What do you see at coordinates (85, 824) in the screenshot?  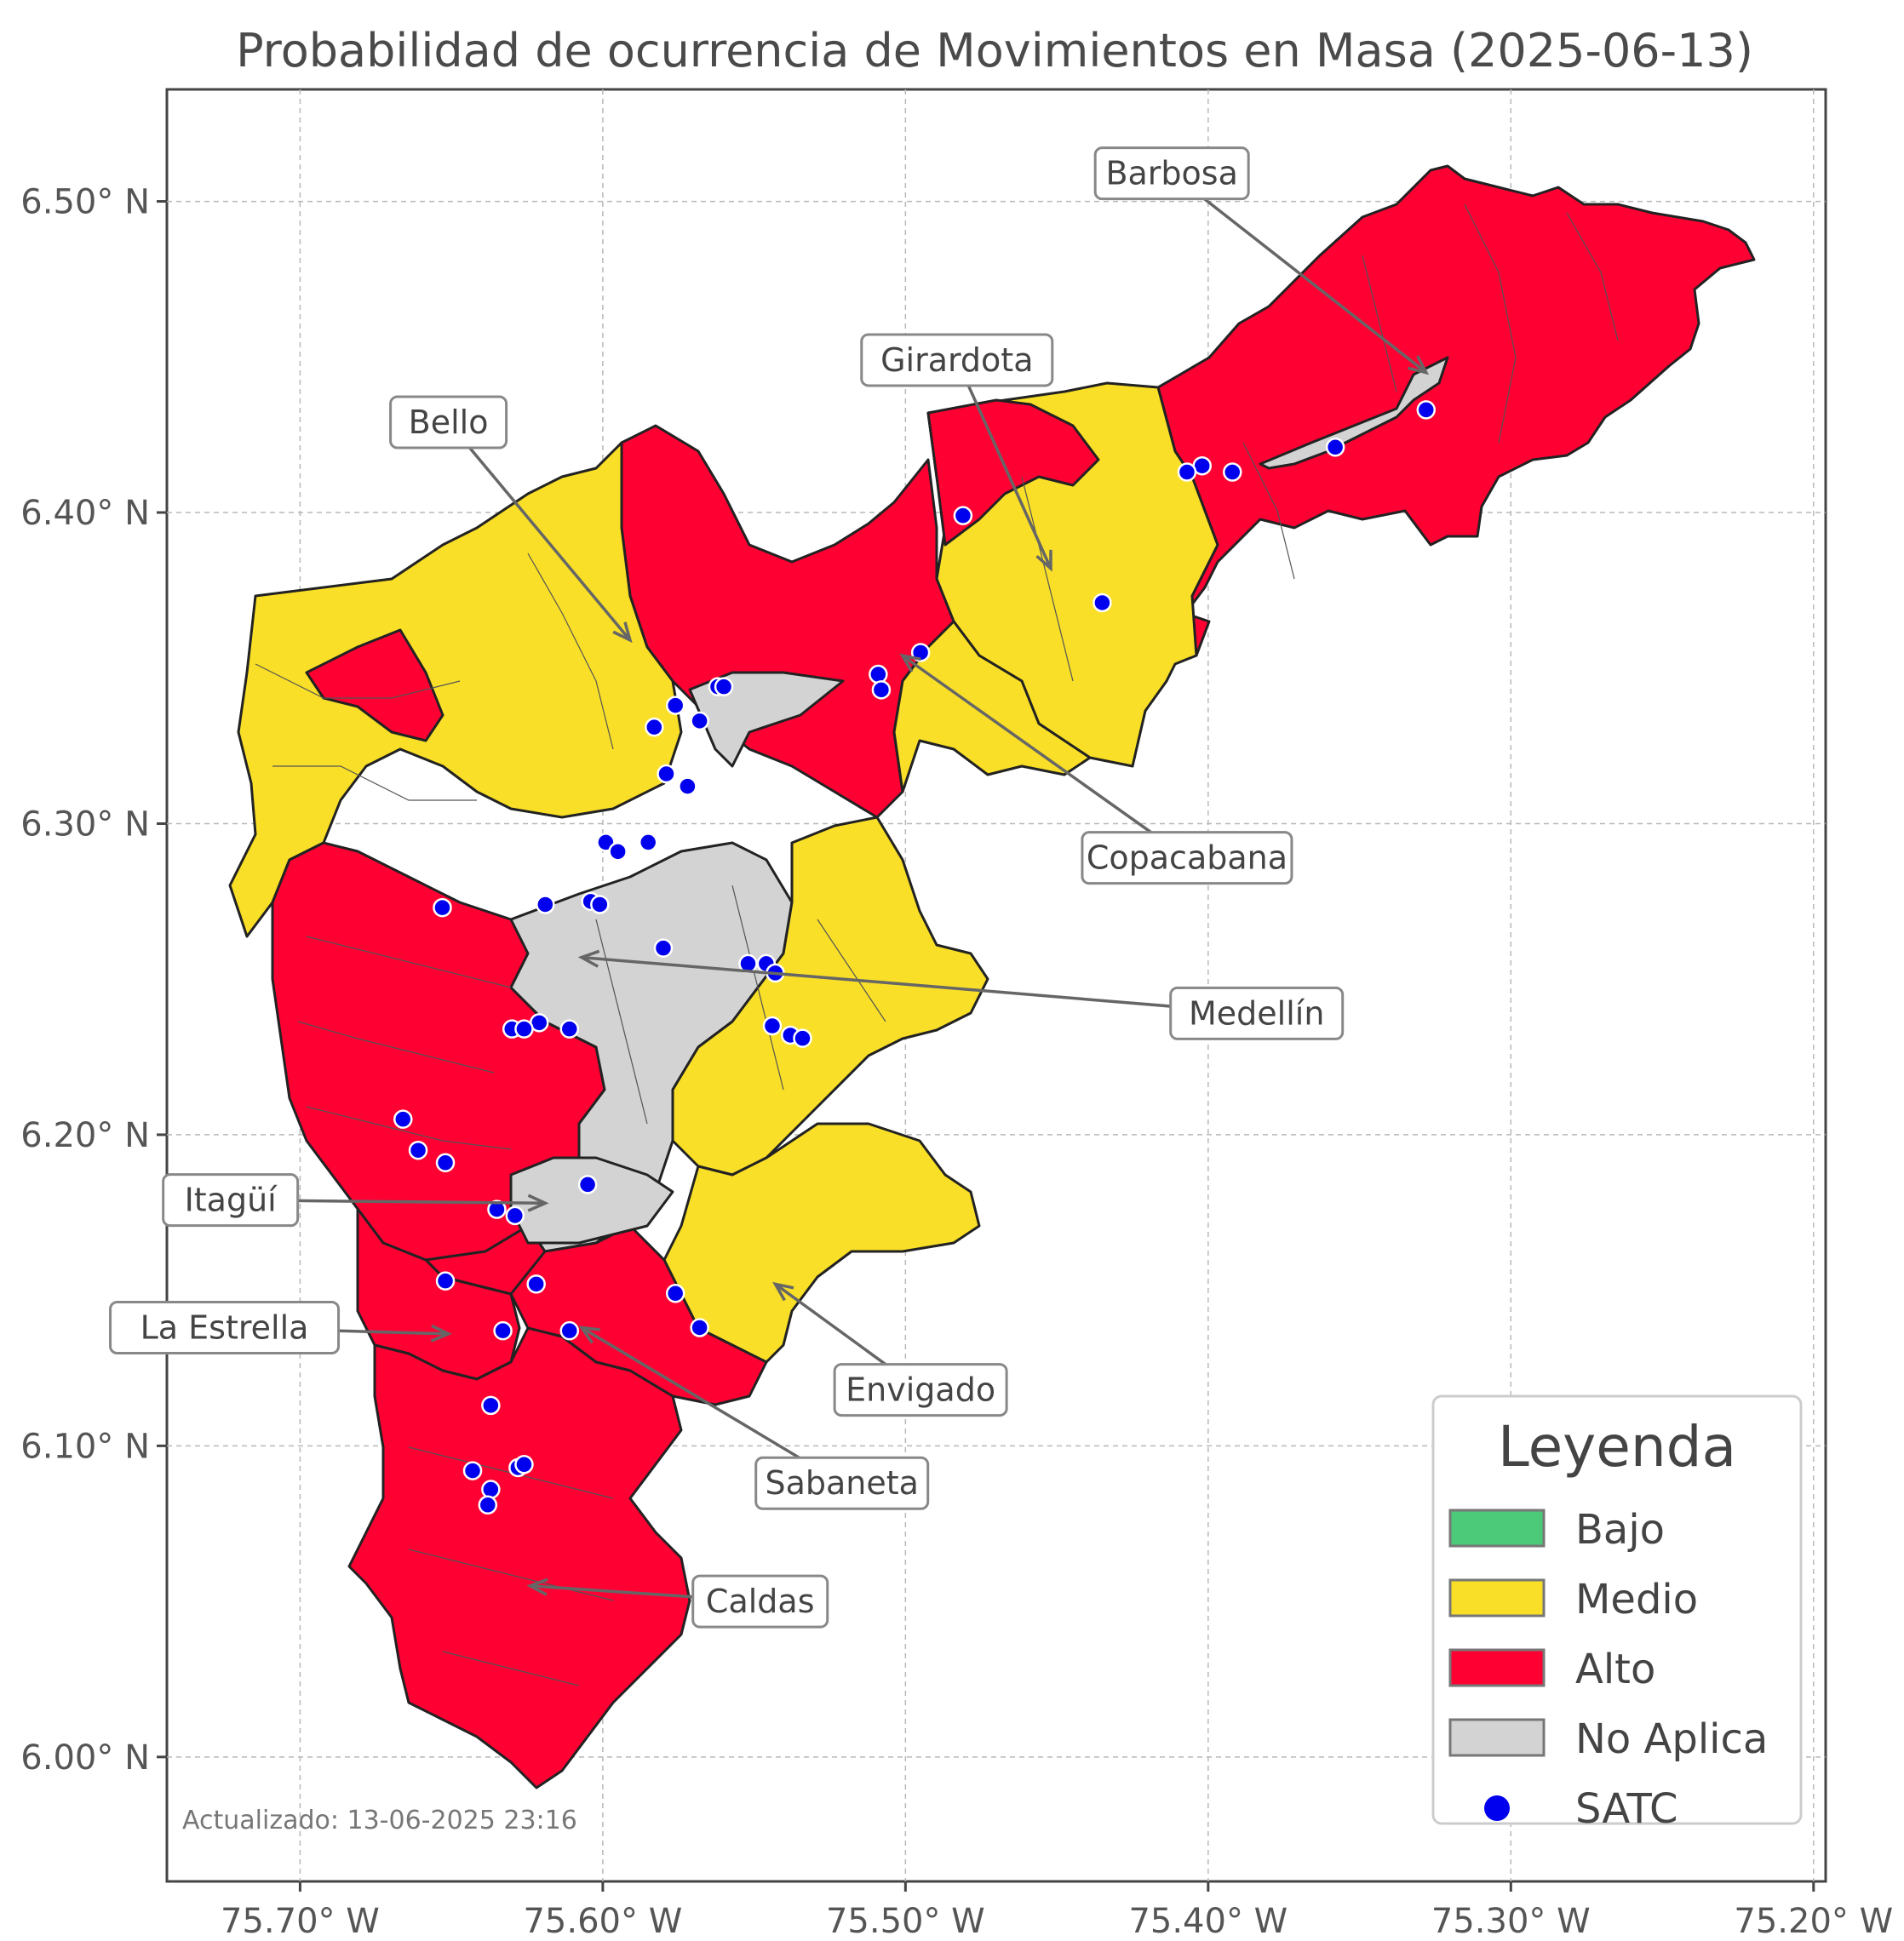 I see `y-tick-label: 6.30° N` at bounding box center [85, 824].